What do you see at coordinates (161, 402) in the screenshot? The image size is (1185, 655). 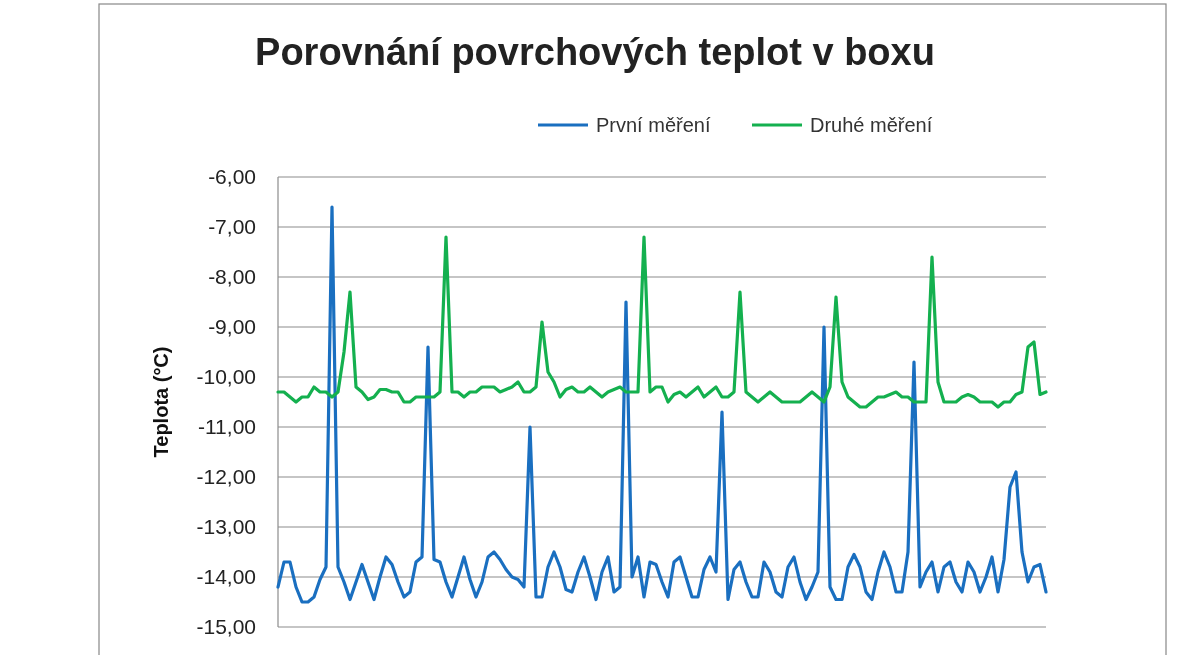 I see `y-axis-title: Teplota (°C)` at bounding box center [161, 402].